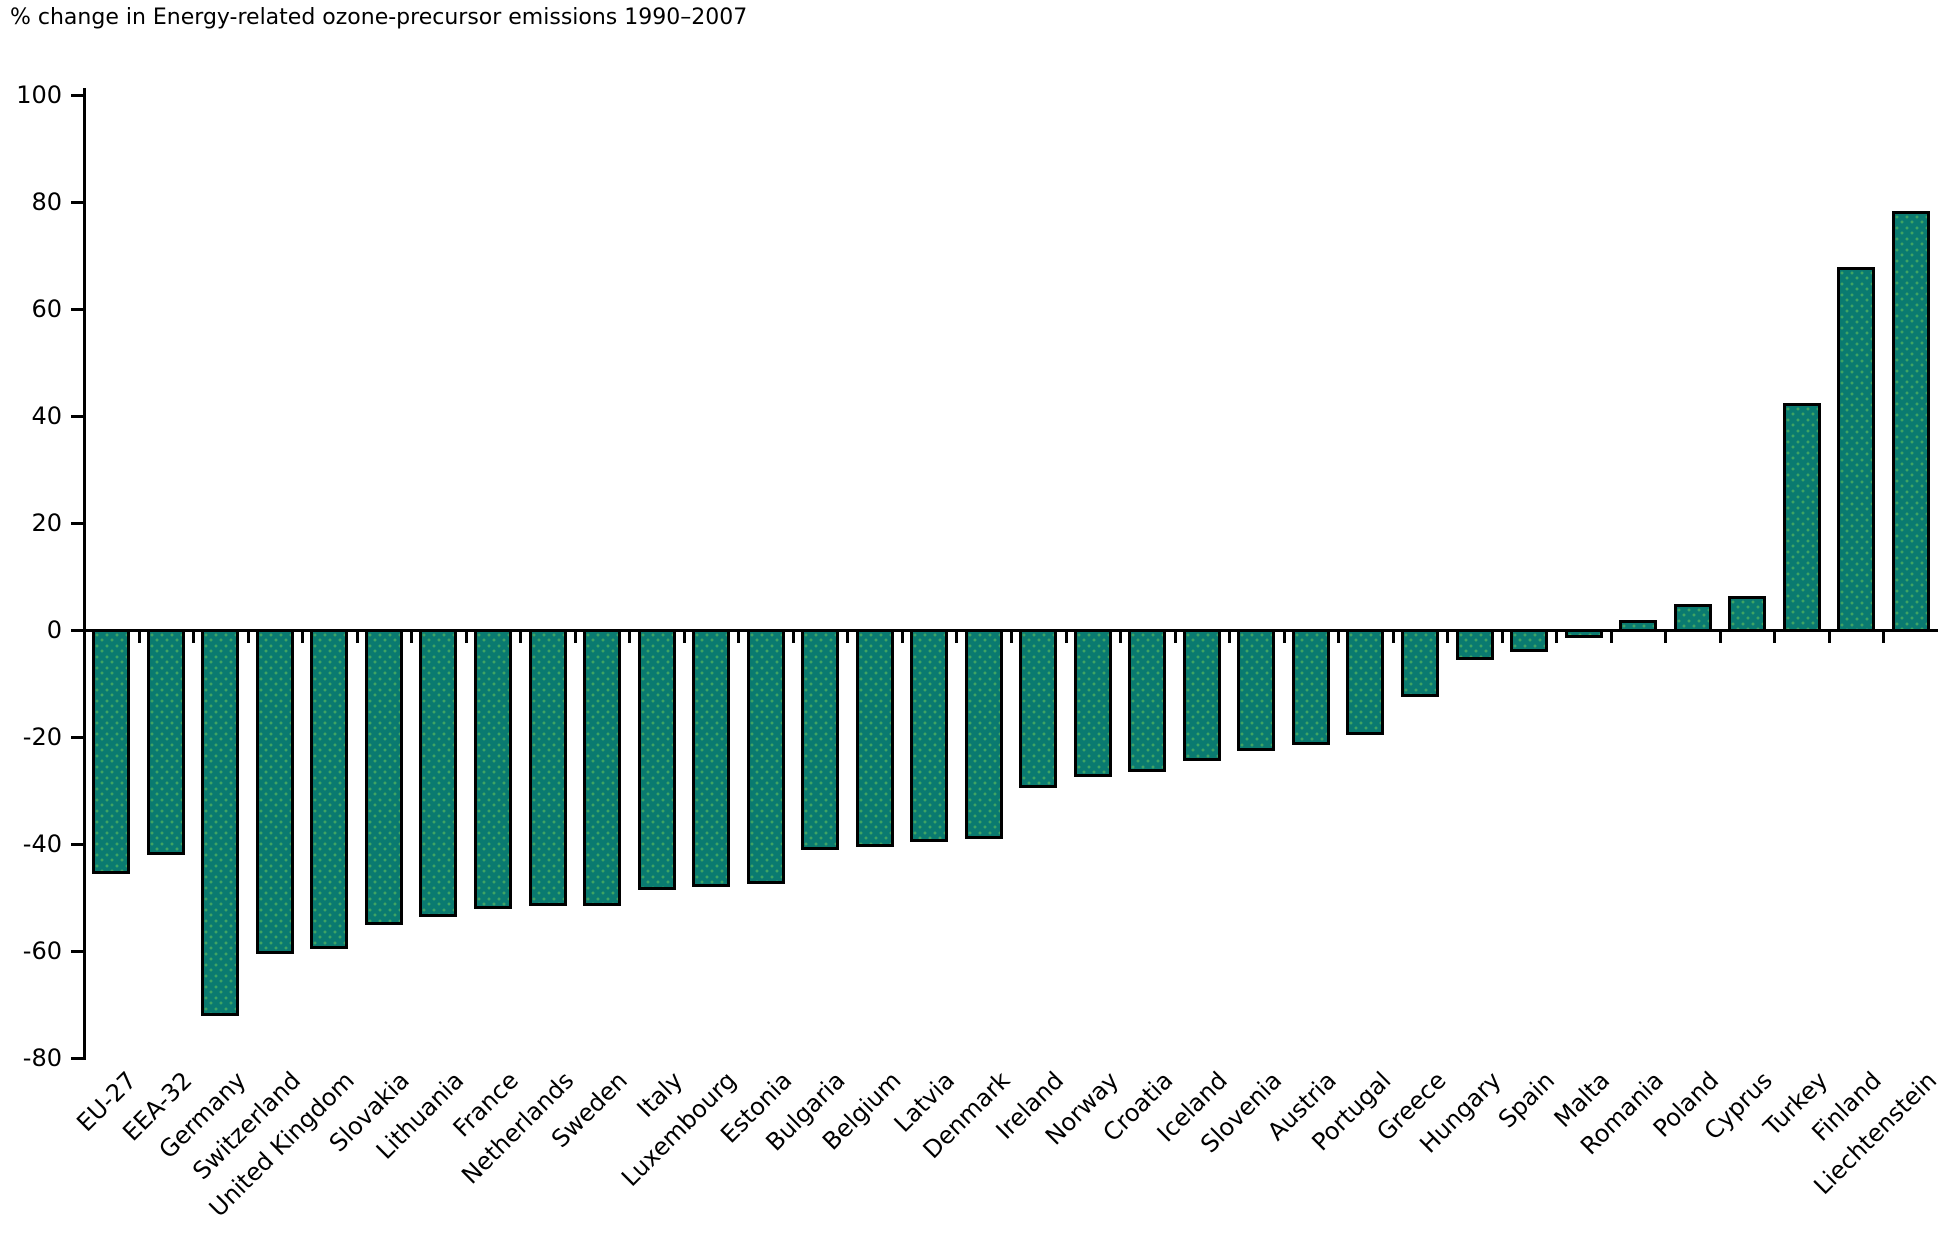 The height and width of the screenshot is (1251, 1945). Describe the element at coordinates (46, 416) in the screenshot. I see `y-tick-label: 40` at that location.